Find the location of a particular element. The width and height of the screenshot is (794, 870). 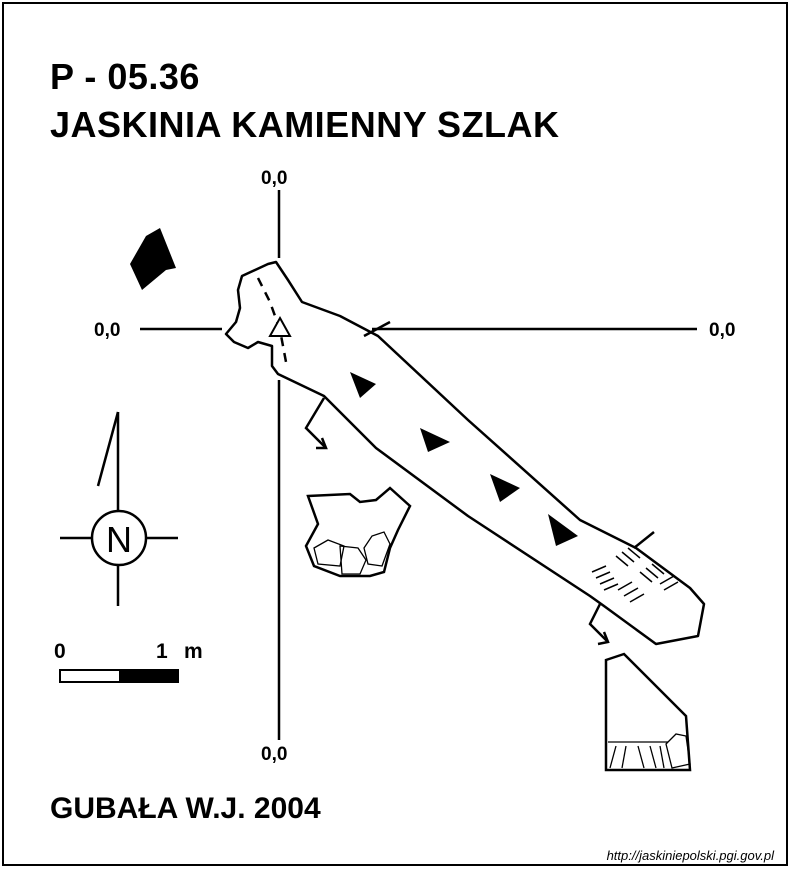

axis-label-right: 0,0 is located at coordinates (722, 330).